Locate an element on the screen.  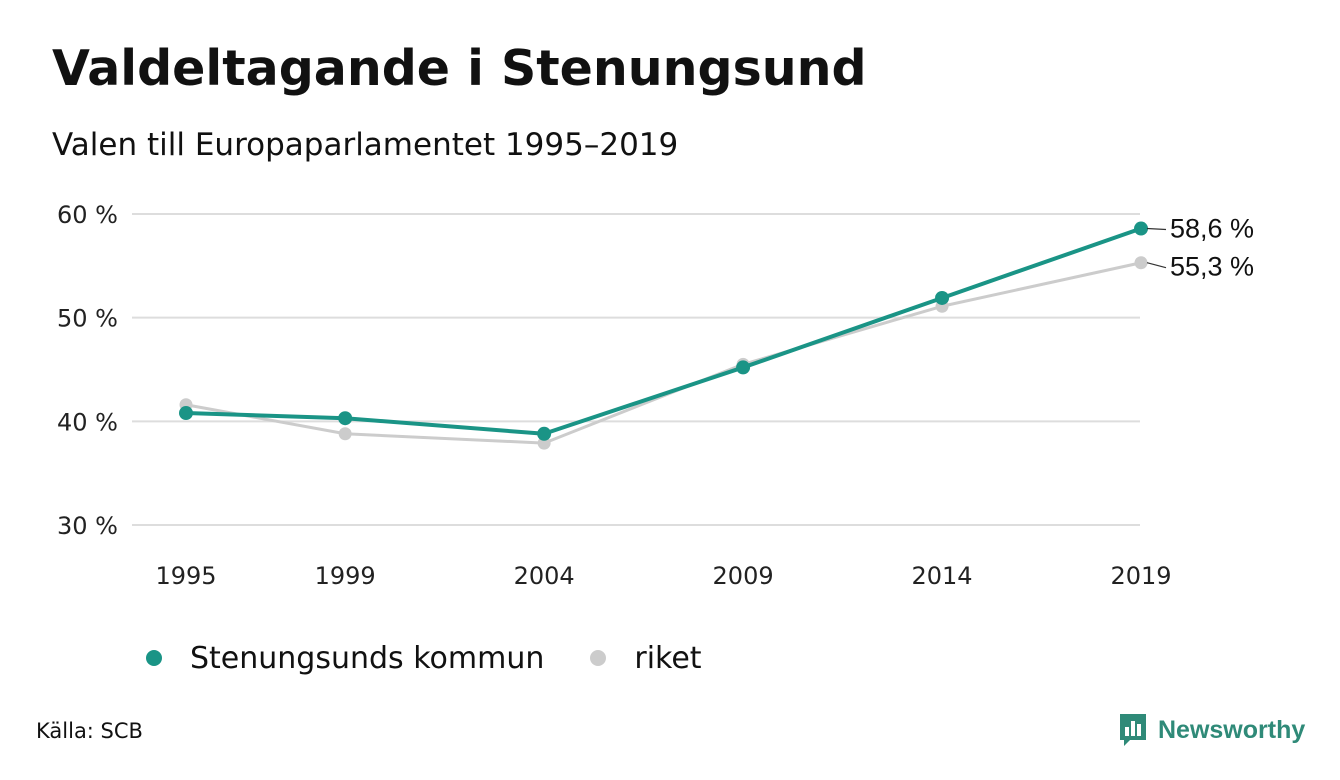
y-tick-label: 40 % is located at coordinates (87, 422).